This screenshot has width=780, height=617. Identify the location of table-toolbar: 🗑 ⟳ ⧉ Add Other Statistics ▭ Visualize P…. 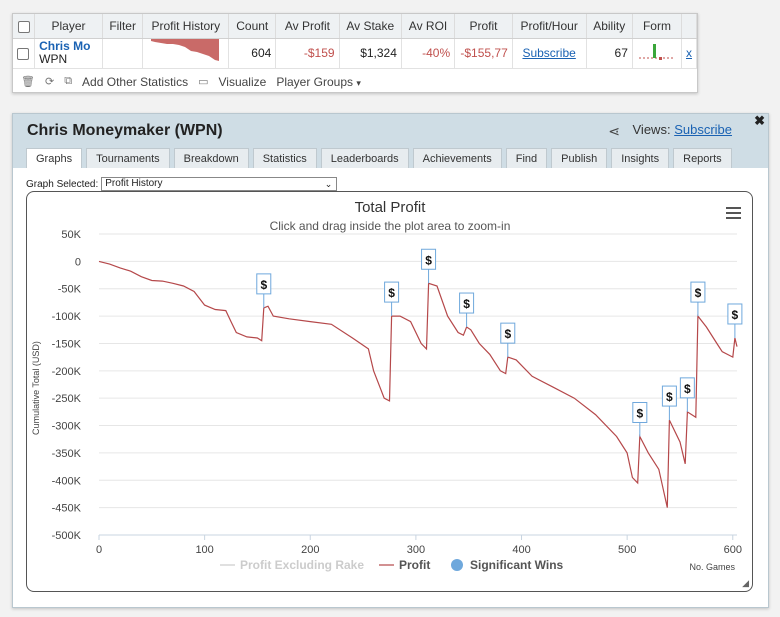
(355, 82).